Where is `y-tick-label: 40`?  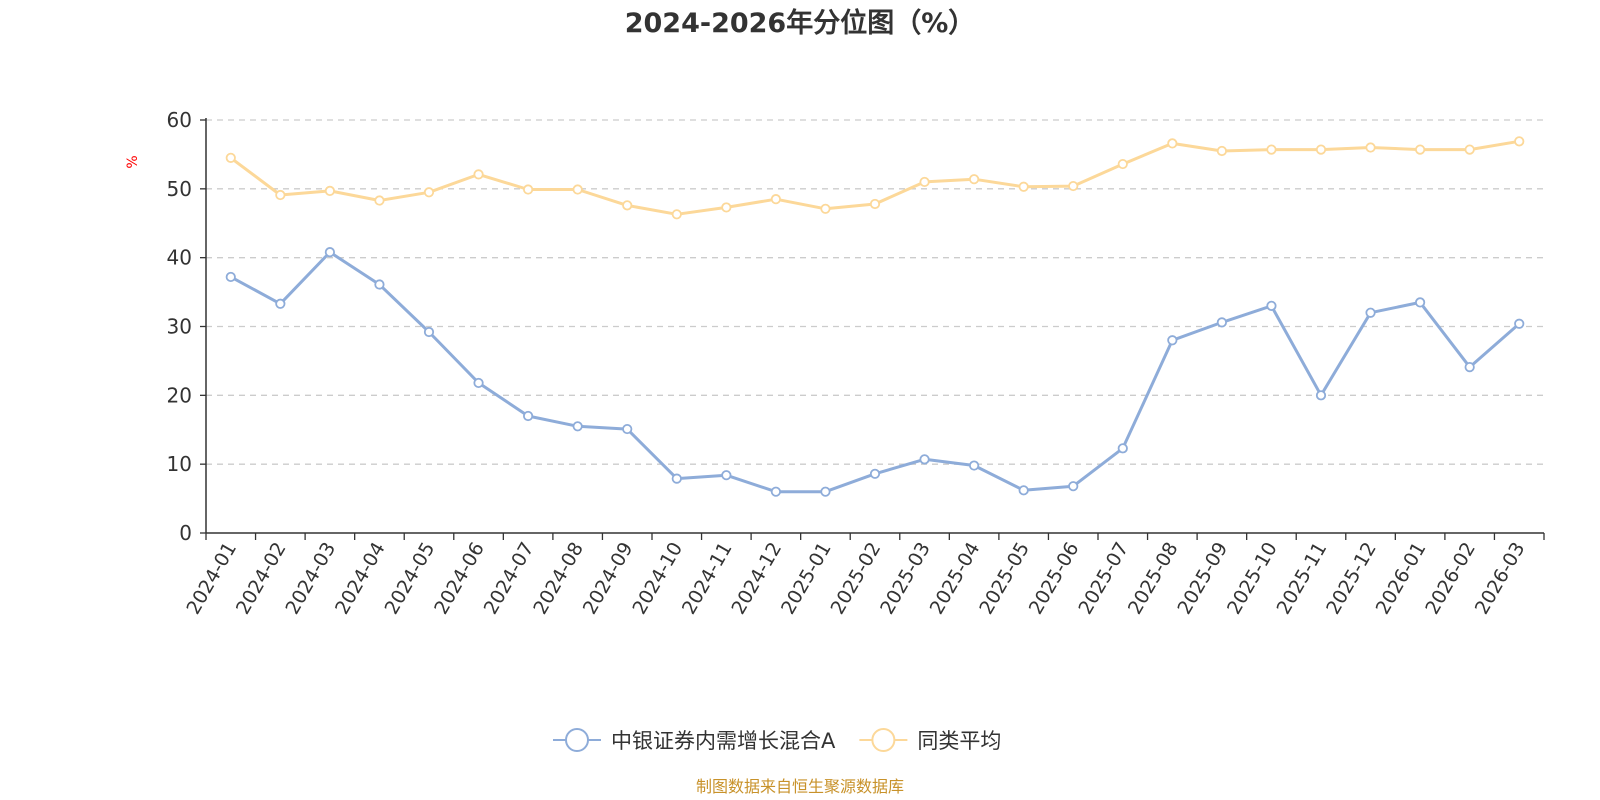 y-tick-label: 40 is located at coordinates (179, 258).